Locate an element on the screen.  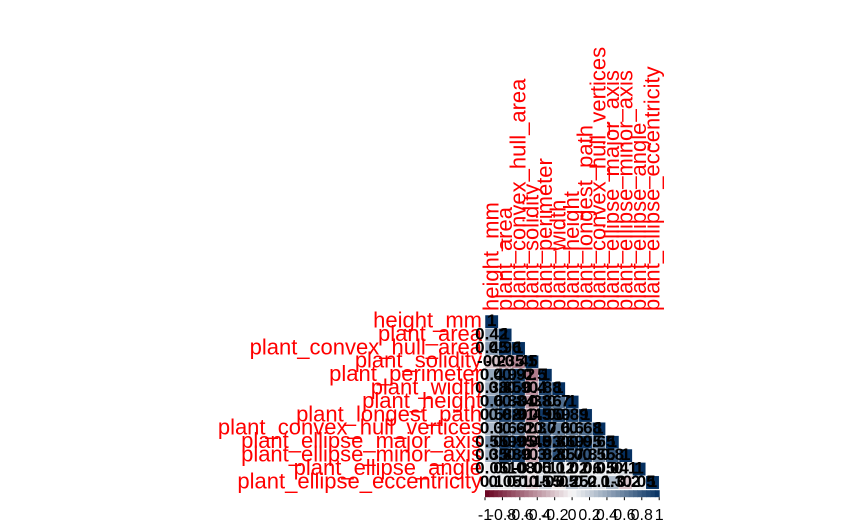
coefficient: 0.38 is located at coordinates (491, 387).